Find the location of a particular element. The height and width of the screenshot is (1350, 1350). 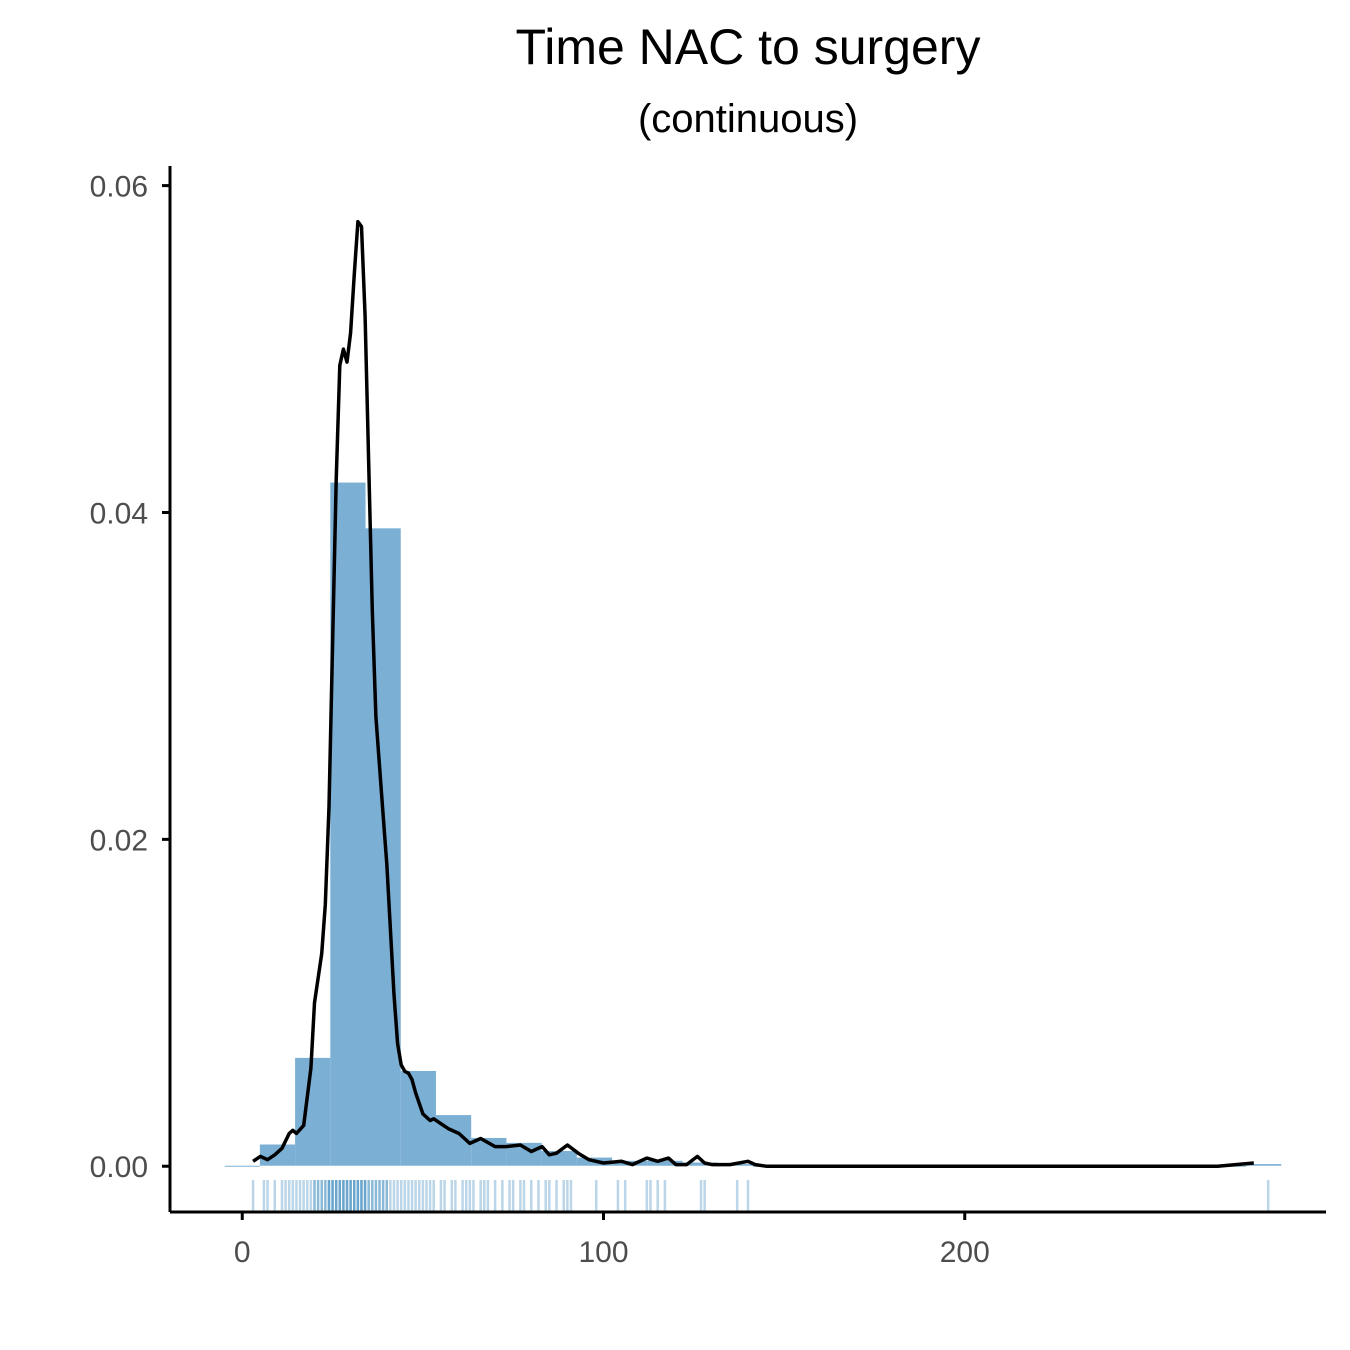

chart-title: Time NAC to surgery is located at coordinates (748, 47).